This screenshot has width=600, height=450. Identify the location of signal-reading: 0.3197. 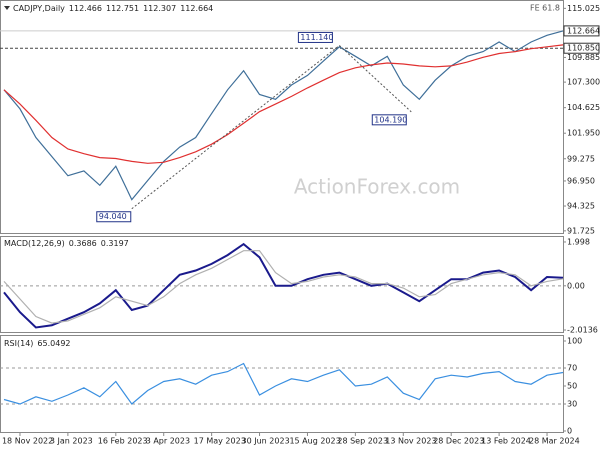
(115, 243).